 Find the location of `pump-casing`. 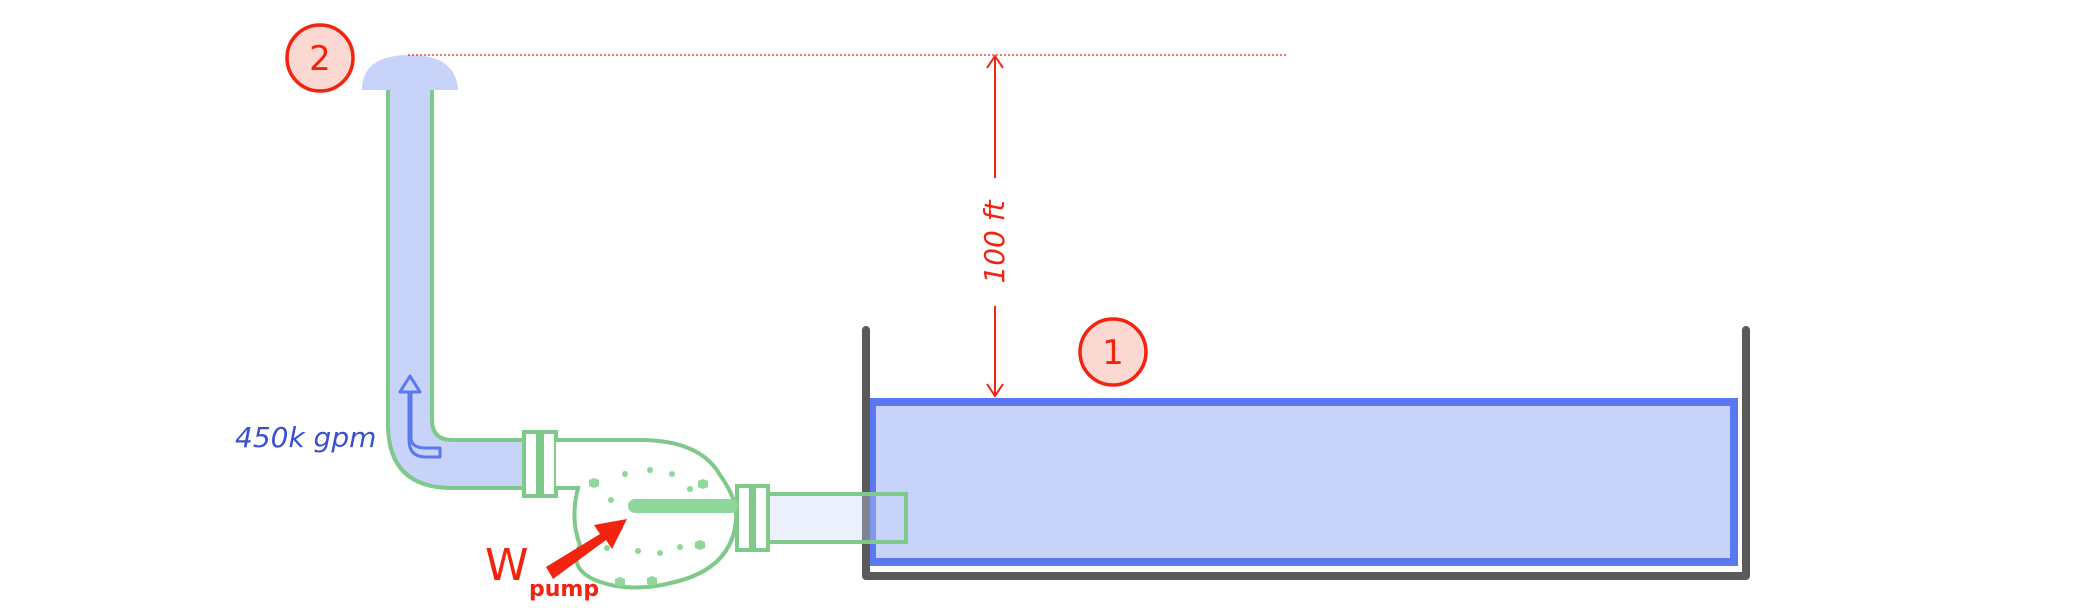

pump-casing is located at coordinates (647, 514).